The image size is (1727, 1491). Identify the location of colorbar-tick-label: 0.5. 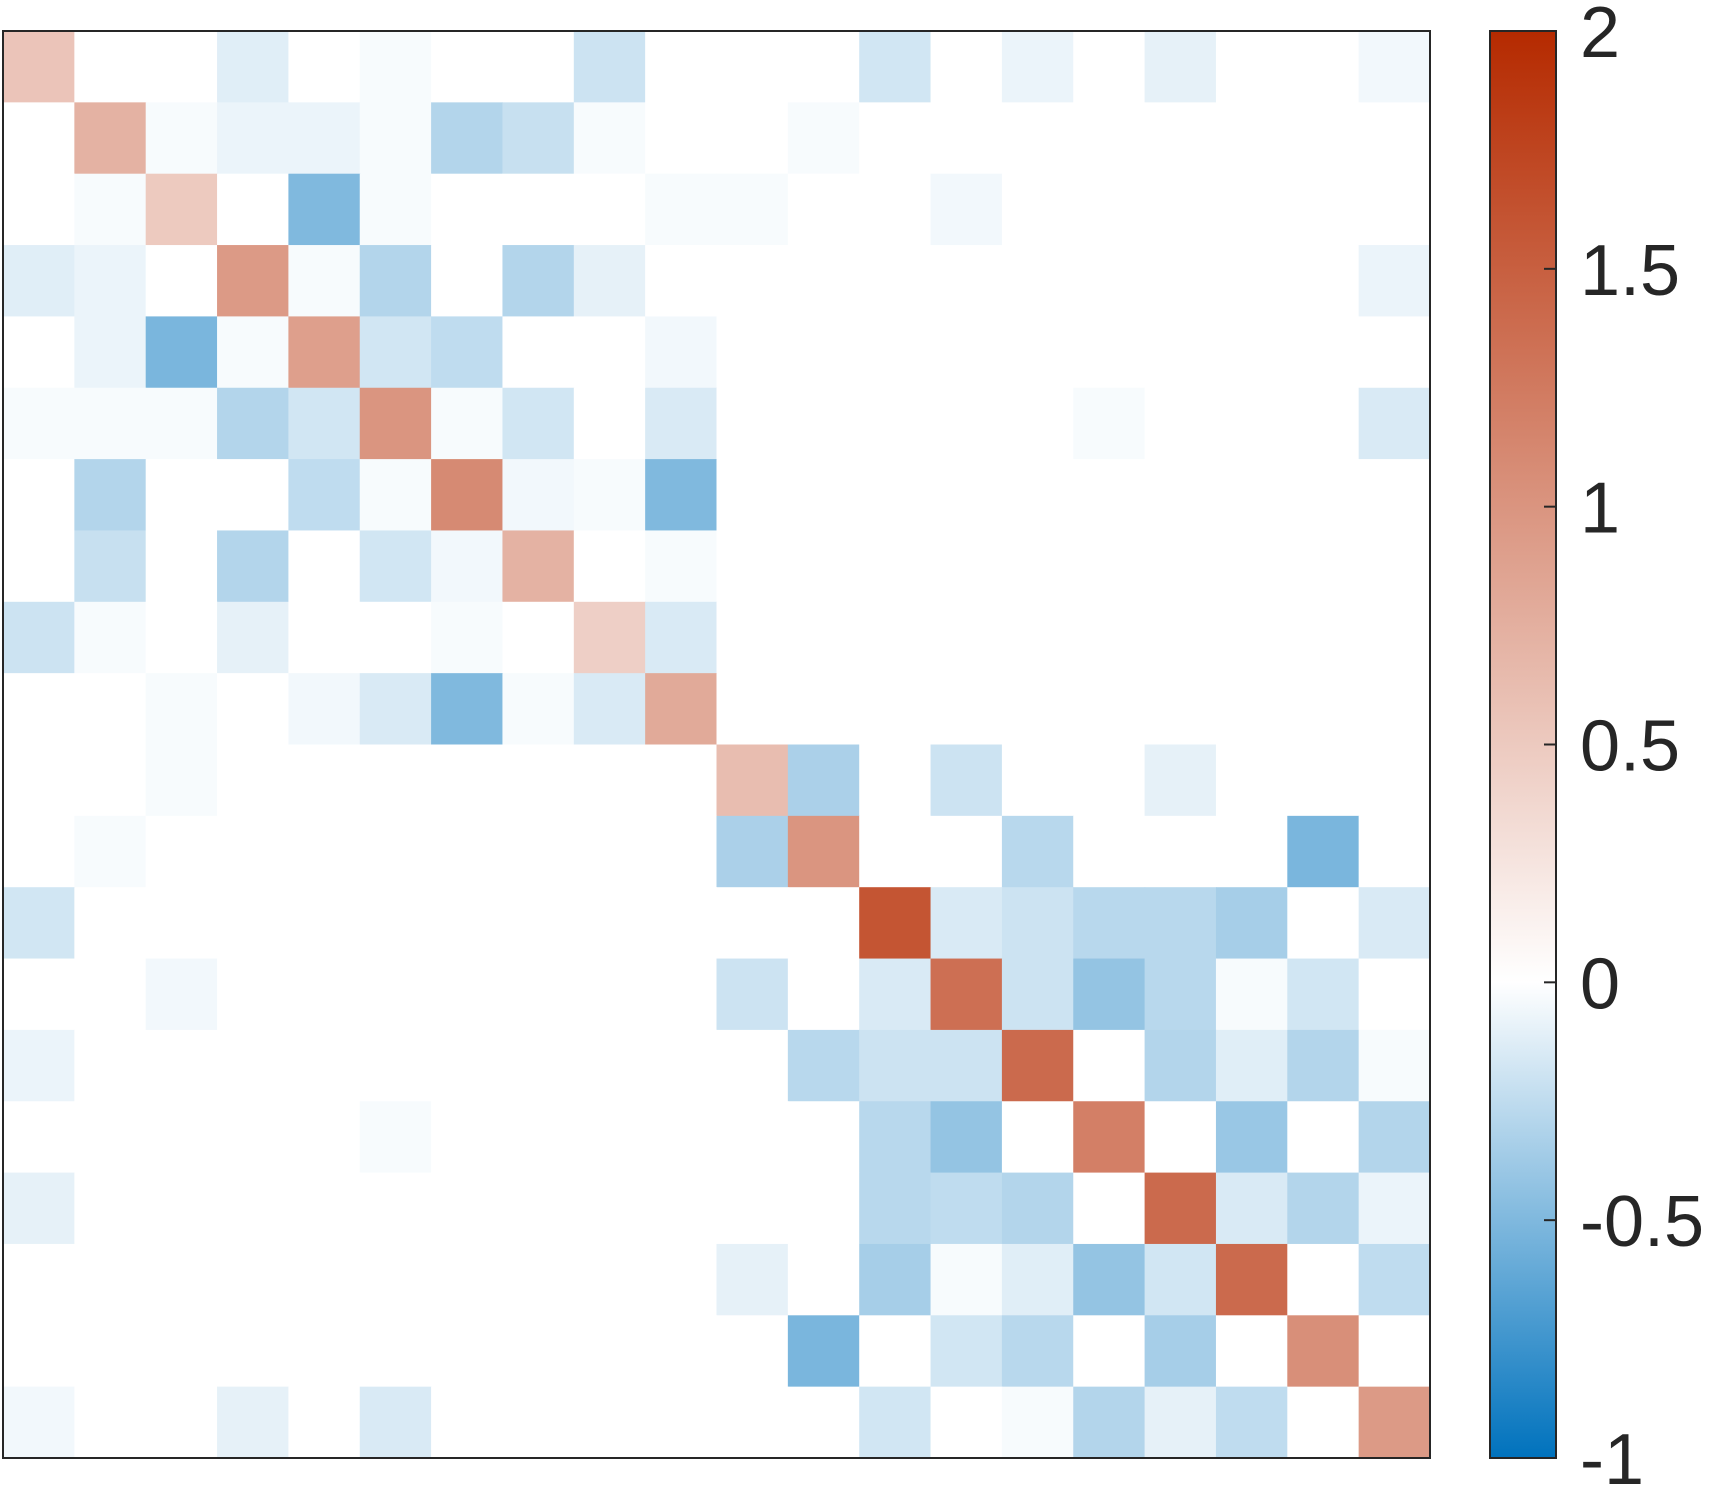
(1630, 747).